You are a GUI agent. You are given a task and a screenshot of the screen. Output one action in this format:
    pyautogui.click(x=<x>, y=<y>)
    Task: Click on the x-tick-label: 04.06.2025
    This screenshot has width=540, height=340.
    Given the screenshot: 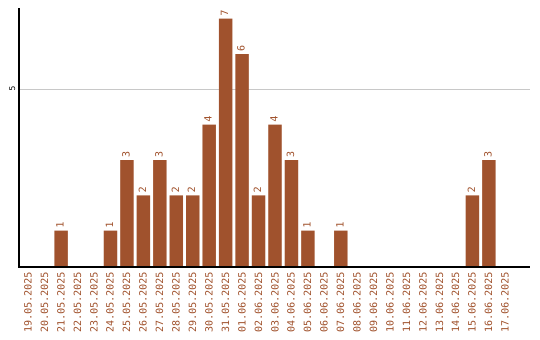 What is the action you would take?
    pyautogui.click(x=292, y=302)
    